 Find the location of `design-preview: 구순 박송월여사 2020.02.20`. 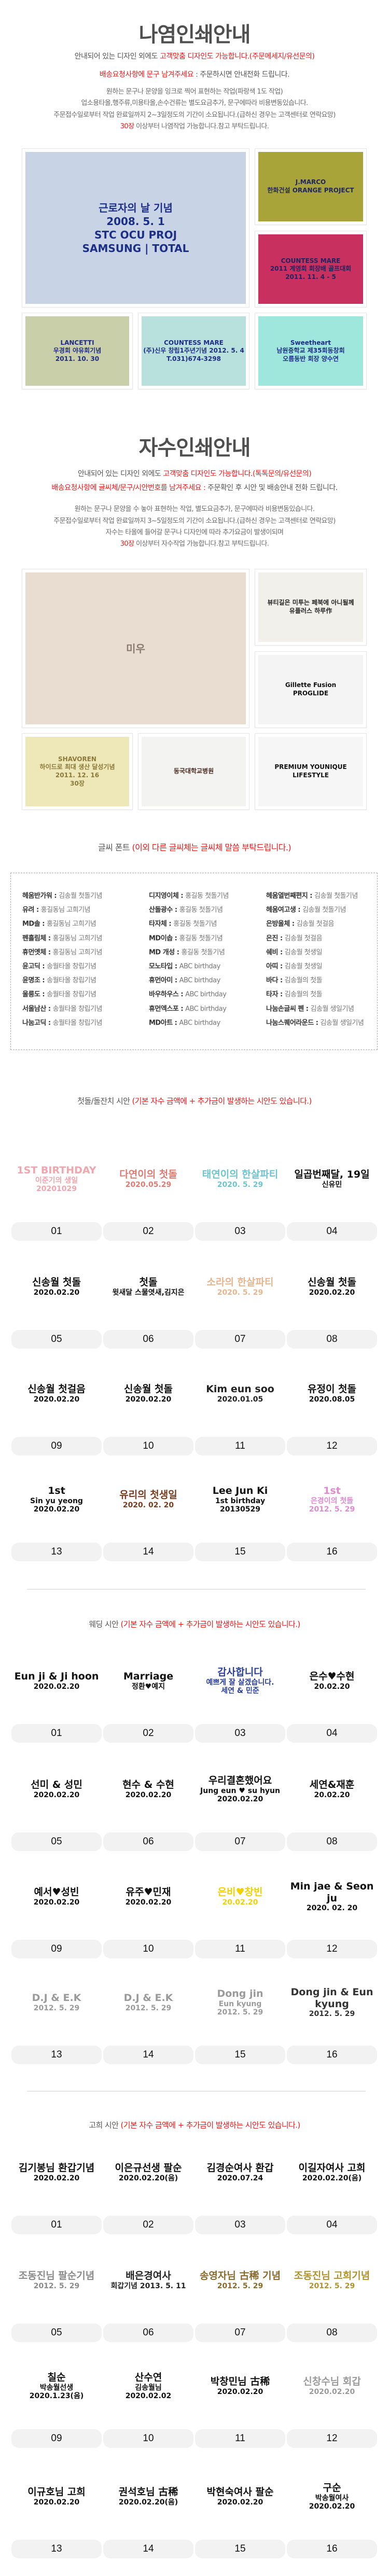

design-preview: 구순 박송월여사 2020.02.20 is located at coordinates (332, 2497).